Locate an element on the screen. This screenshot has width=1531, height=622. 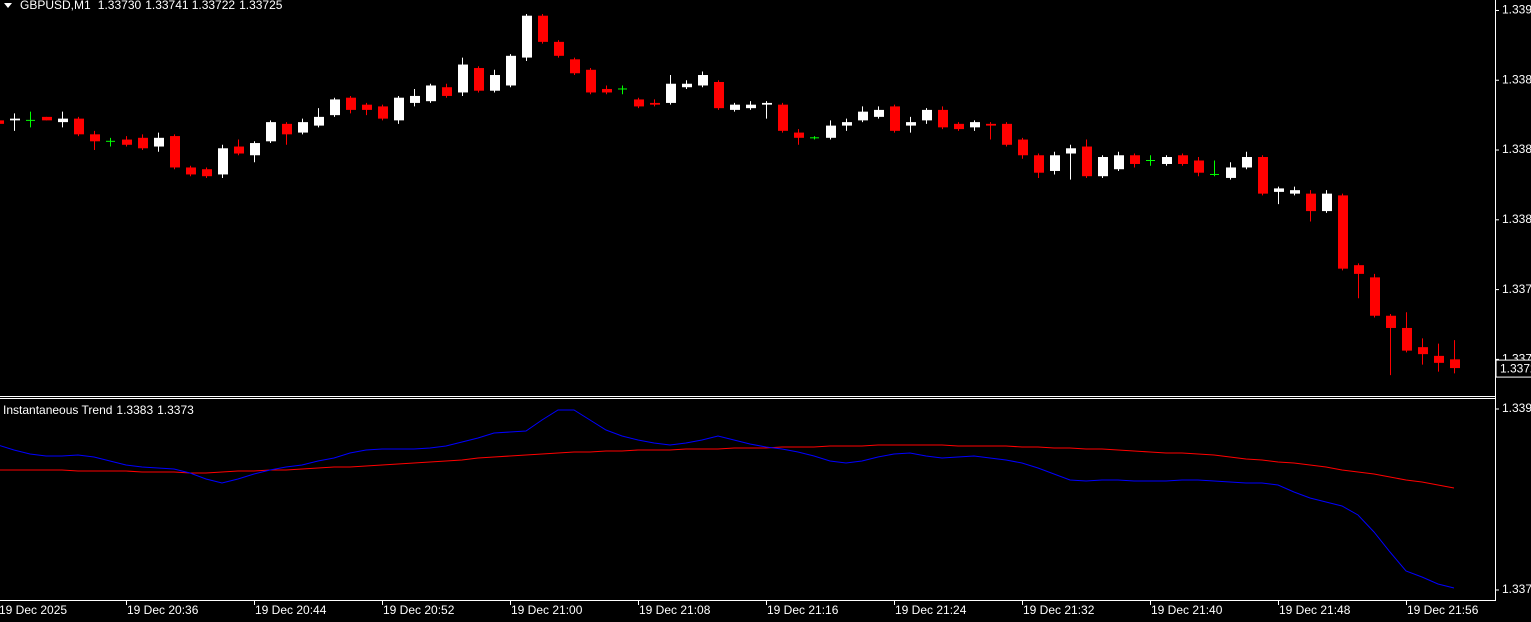
x-tick-label: 19 Dec 20:44 is located at coordinates (291, 610).